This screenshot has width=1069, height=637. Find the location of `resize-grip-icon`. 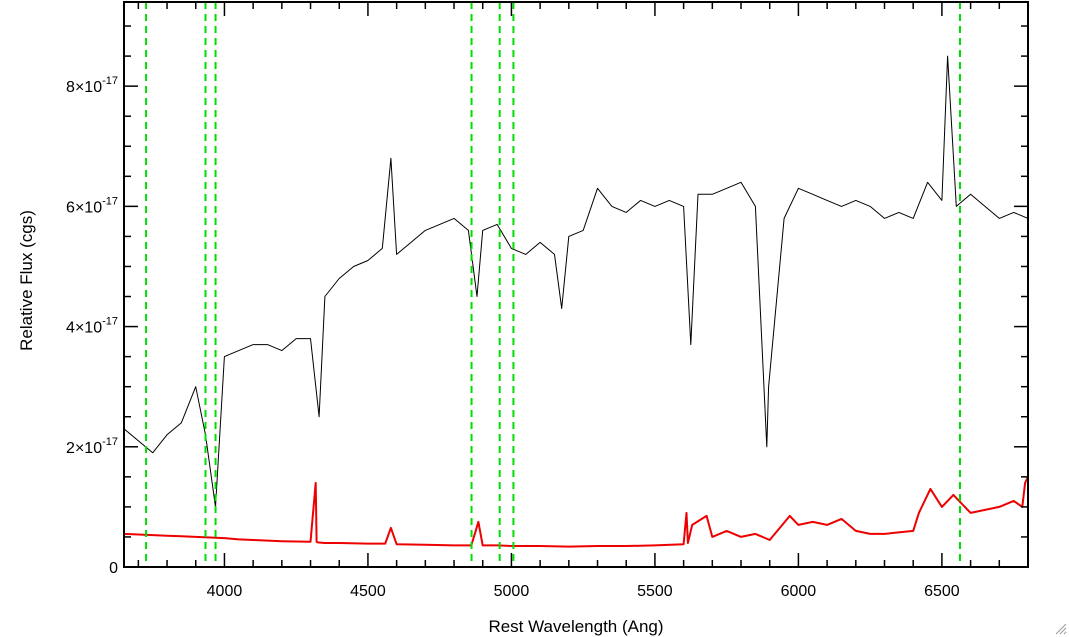

resize-grip-icon is located at coordinates (1060, 628).